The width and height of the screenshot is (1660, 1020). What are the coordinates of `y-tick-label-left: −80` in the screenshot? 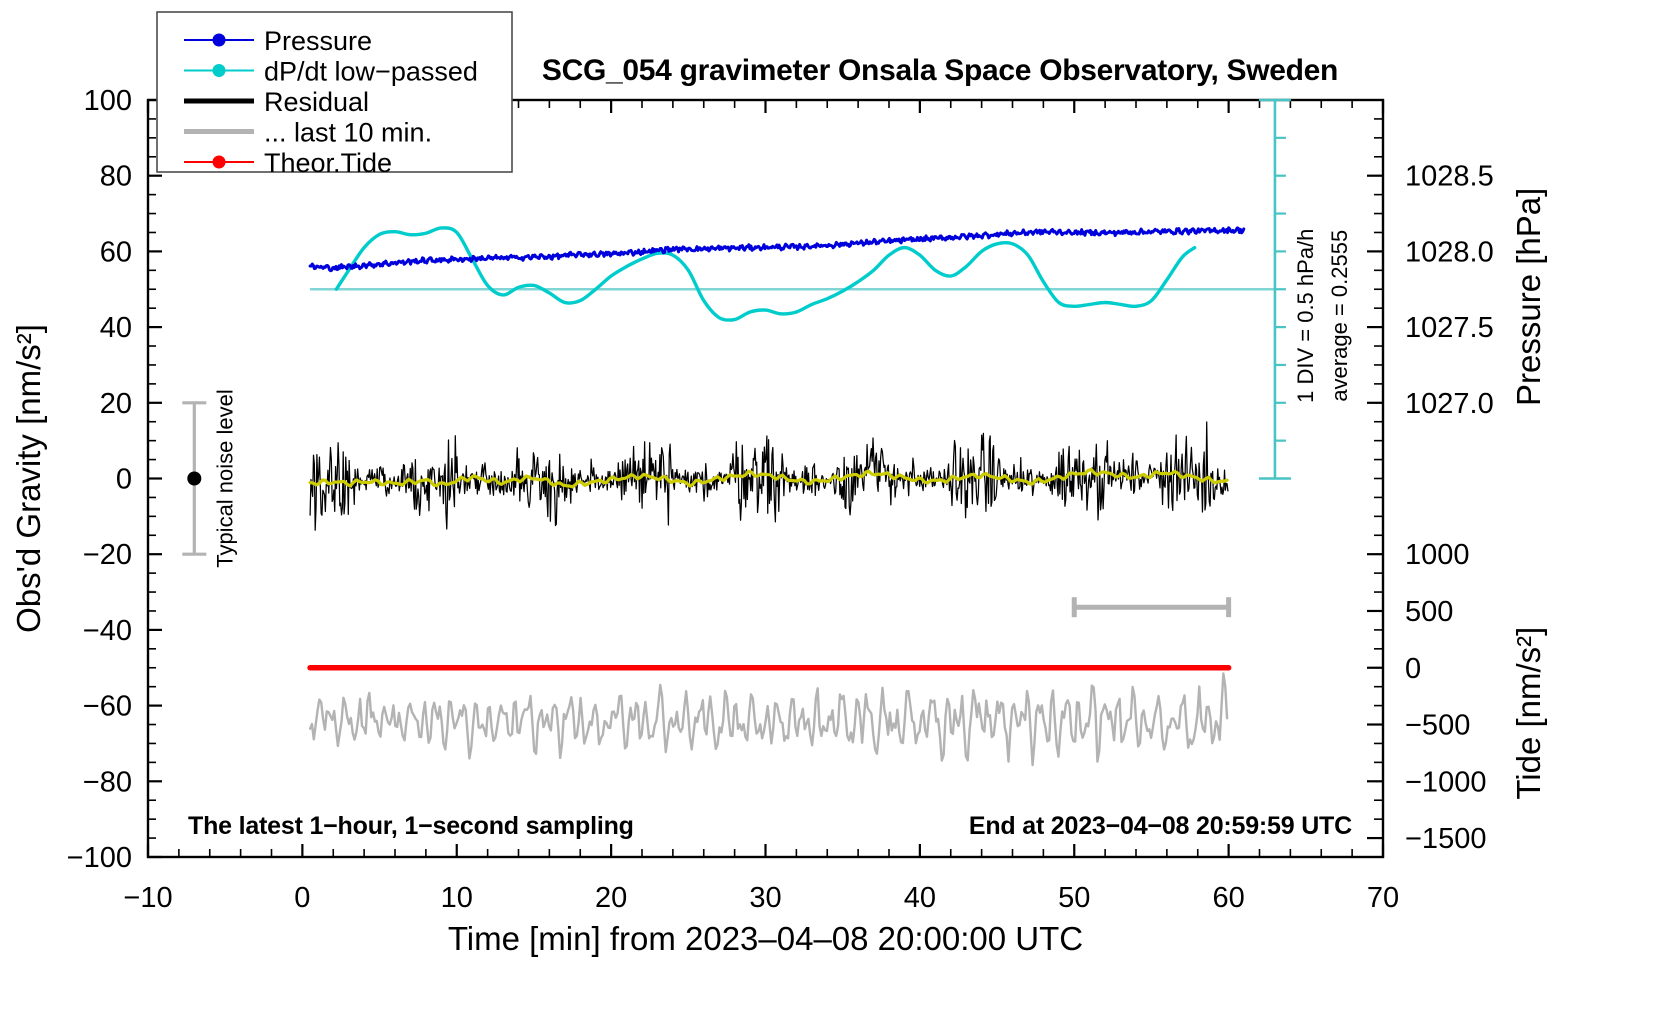 It's located at (107, 782).